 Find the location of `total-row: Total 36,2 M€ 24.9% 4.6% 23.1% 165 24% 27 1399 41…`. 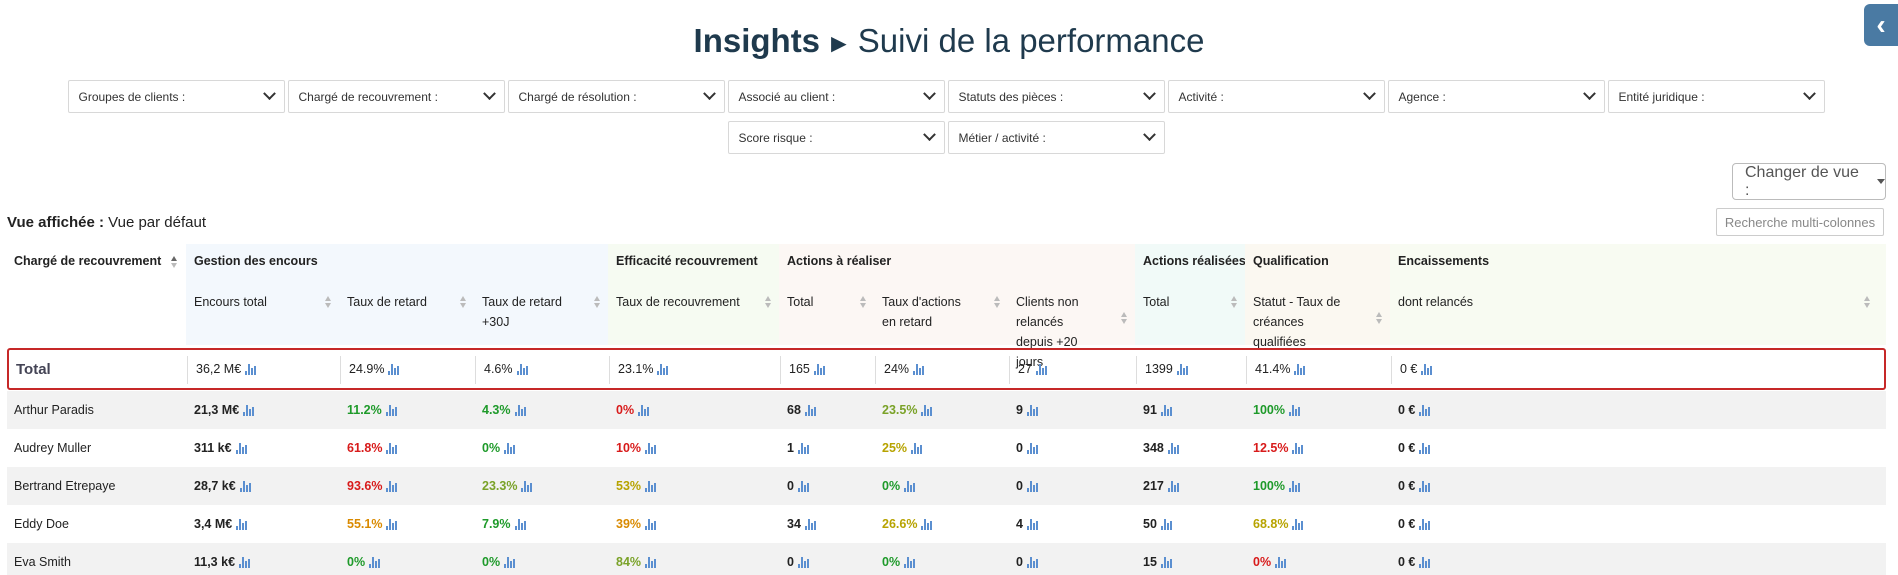

total-row: Total 36,2 M€ 24.9% 4.6% 23.1% 165 24% 27 1399 41… is located at coordinates (946, 369).